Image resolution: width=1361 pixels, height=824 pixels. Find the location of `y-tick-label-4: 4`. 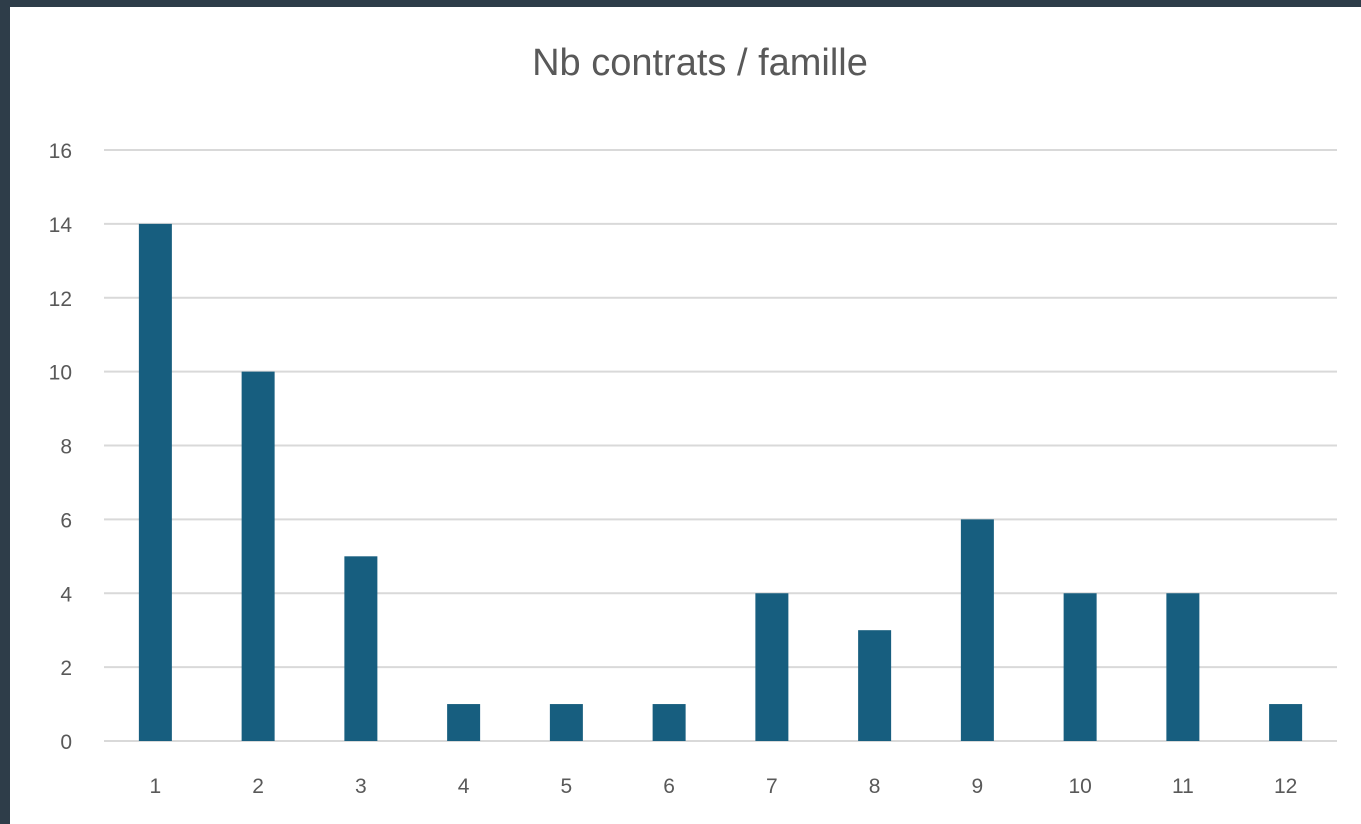

y-tick-label-4: 4 is located at coordinates (66, 594).